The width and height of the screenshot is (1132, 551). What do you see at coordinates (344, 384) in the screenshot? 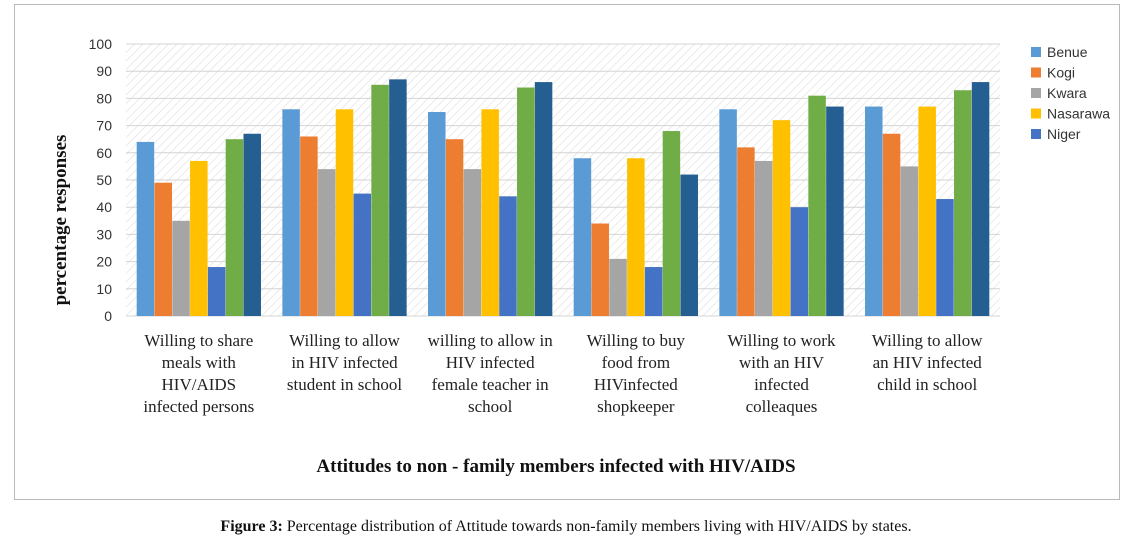
I see `x-tick-label-line: student in school` at bounding box center [344, 384].